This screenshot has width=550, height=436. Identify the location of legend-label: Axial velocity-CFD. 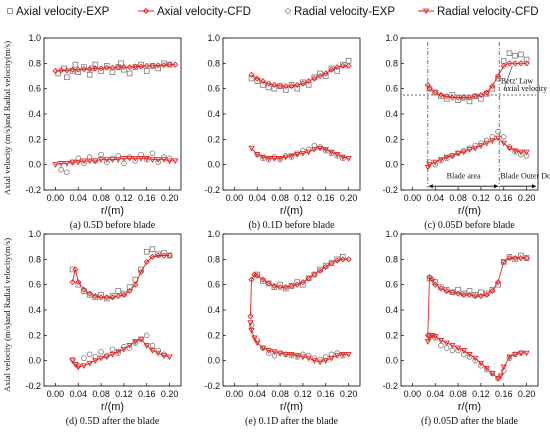
(204, 12).